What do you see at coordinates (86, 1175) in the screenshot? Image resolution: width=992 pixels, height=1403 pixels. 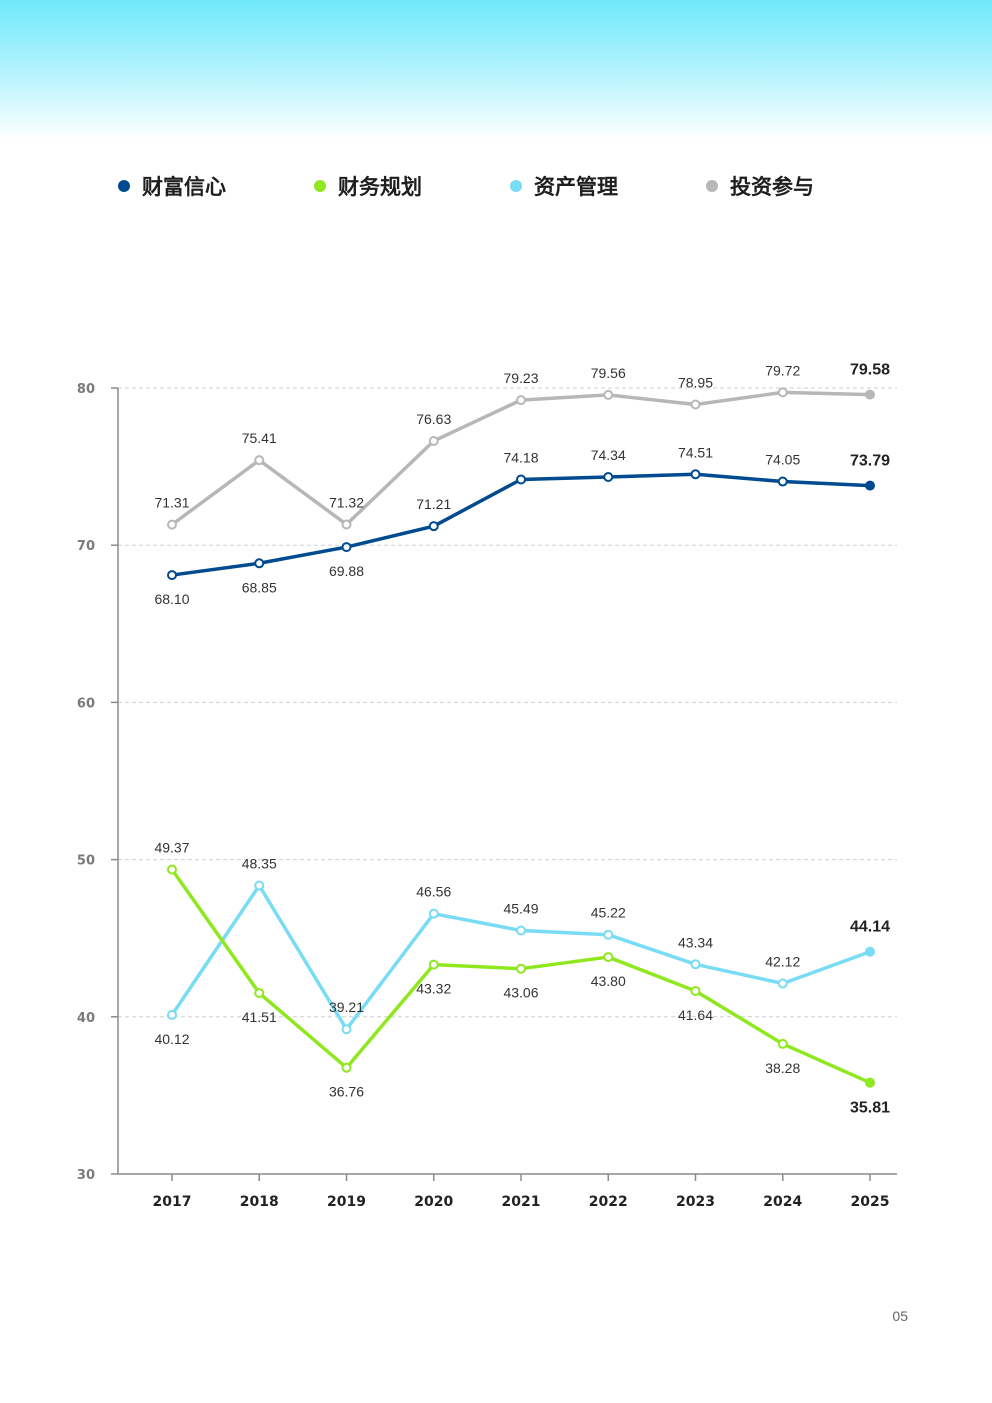 I see `y-tick-label: 30` at bounding box center [86, 1175].